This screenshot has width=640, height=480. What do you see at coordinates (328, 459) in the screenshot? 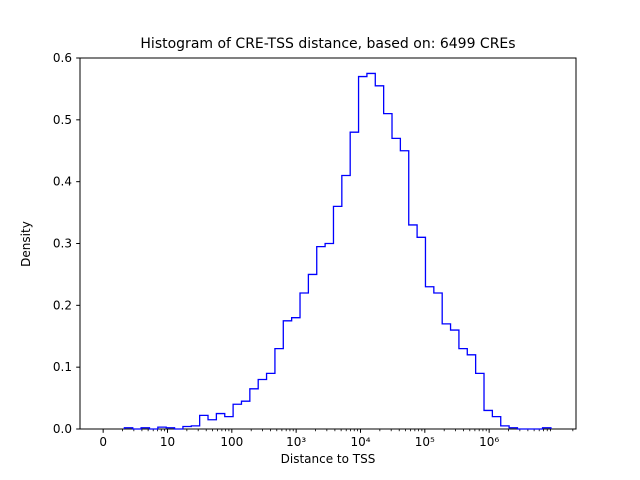
I see `x-axis-label: Distance to TSS` at bounding box center [328, 459].